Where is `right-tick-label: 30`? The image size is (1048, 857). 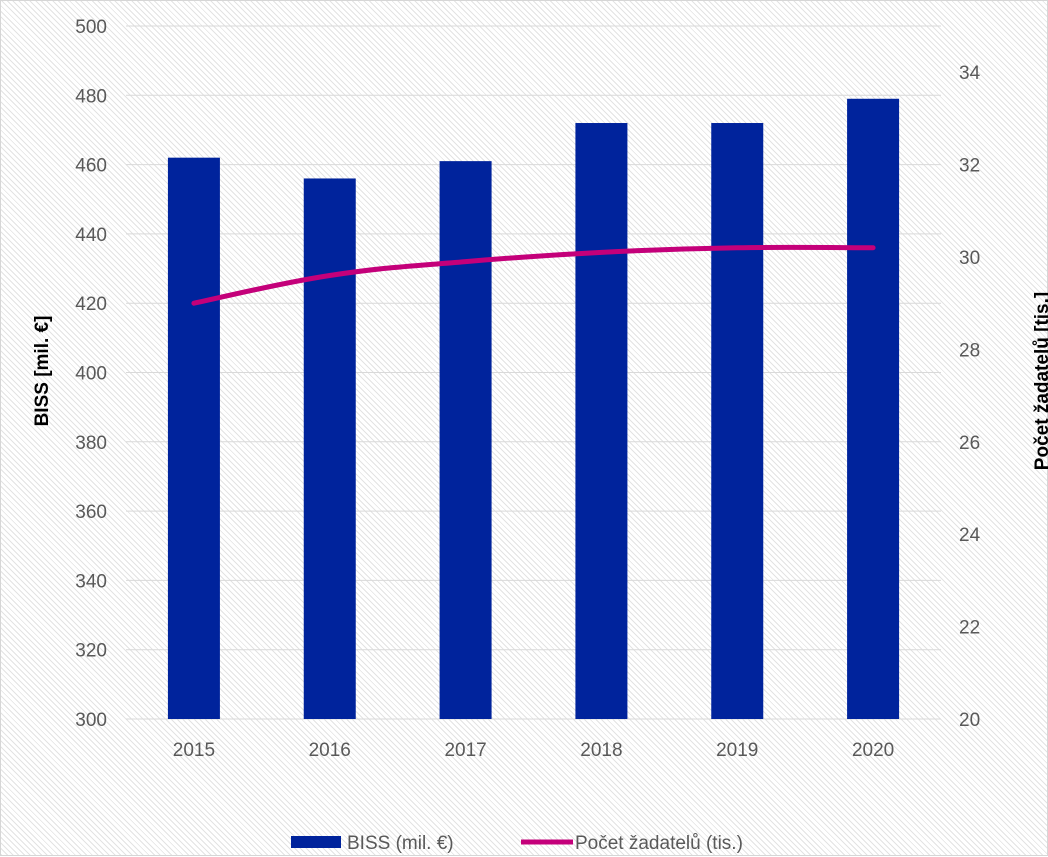 right-tick-label: 30 is located at coordinates (969, 258).